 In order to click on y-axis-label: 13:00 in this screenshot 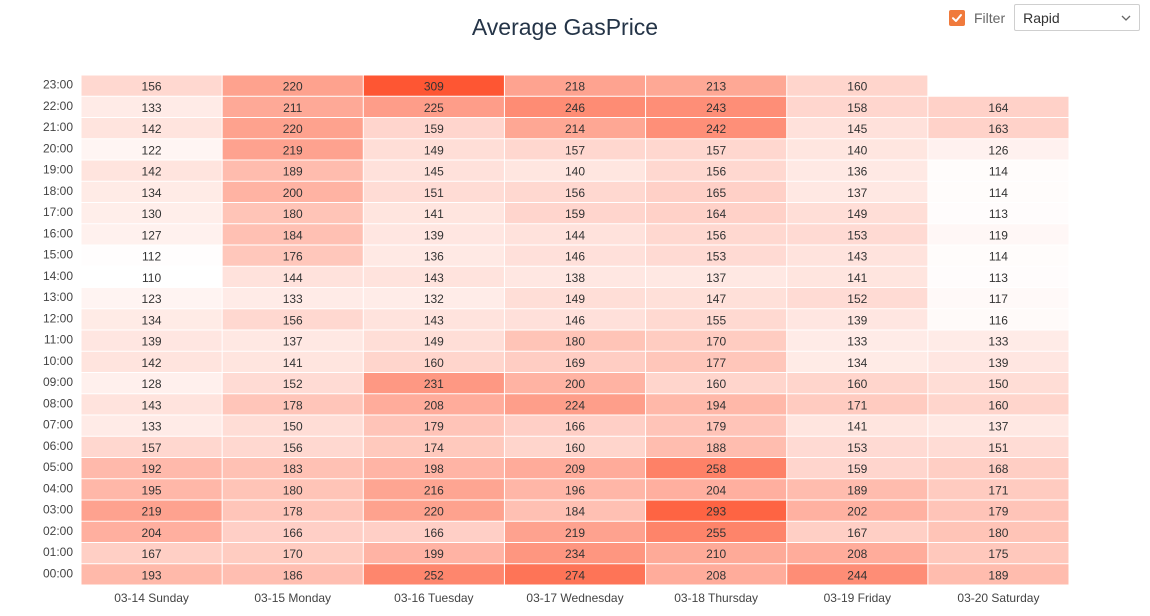, I will do `click(58, 297)`.